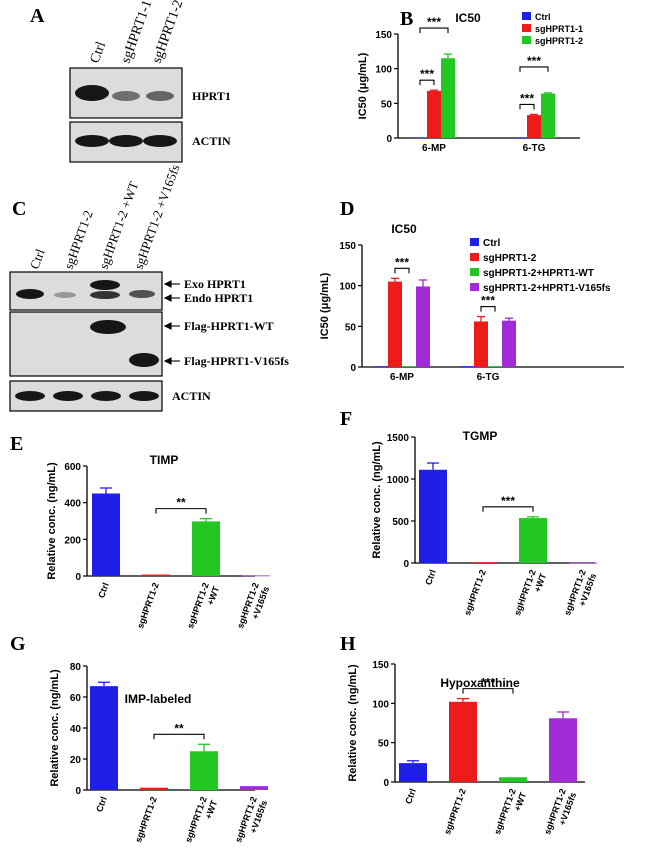 The image size is (650, 848). Describe the element at coordinates (400, 522) in the screenshot. I see `y-tick-label: 500` at that location.